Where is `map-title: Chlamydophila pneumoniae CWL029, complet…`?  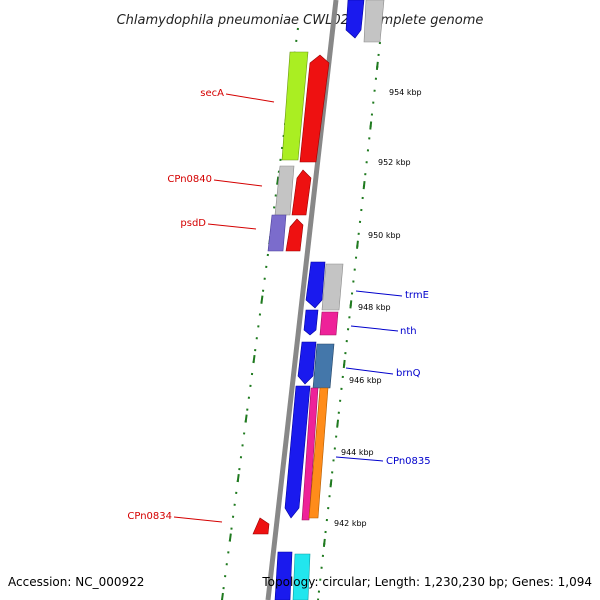
map-title: Chlamydophila pneumoniae CWL029, complet… is located at coordinates (300, 20).